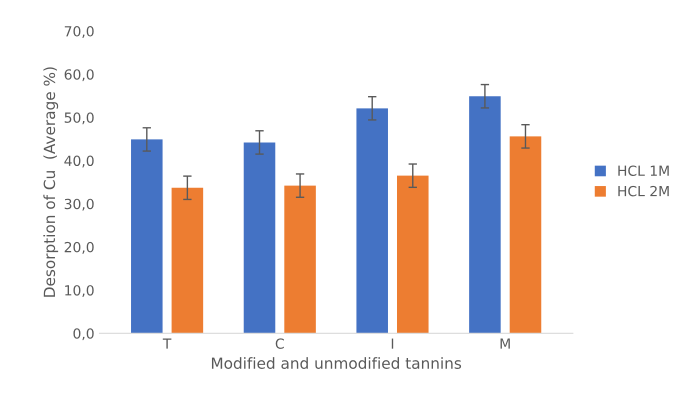 The height and width of the screenshot is (414, 686). What do you see at coordinates (79, 248) in the screenshot?
I see `y-tick-label: 20,0` at bounding box center [79, 248].